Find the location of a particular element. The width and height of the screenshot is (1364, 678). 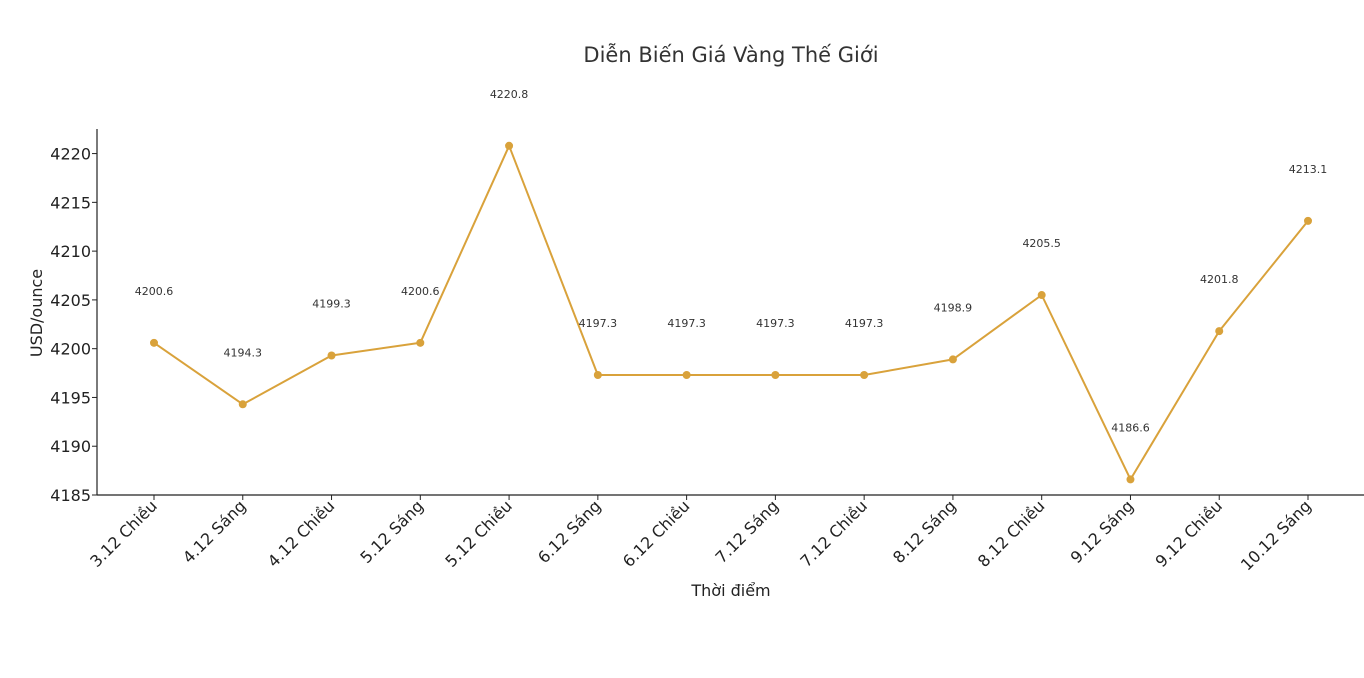

chart-title: Diễn Biến Giá Vàng Thế Giới is located at coordinates (730, 54).